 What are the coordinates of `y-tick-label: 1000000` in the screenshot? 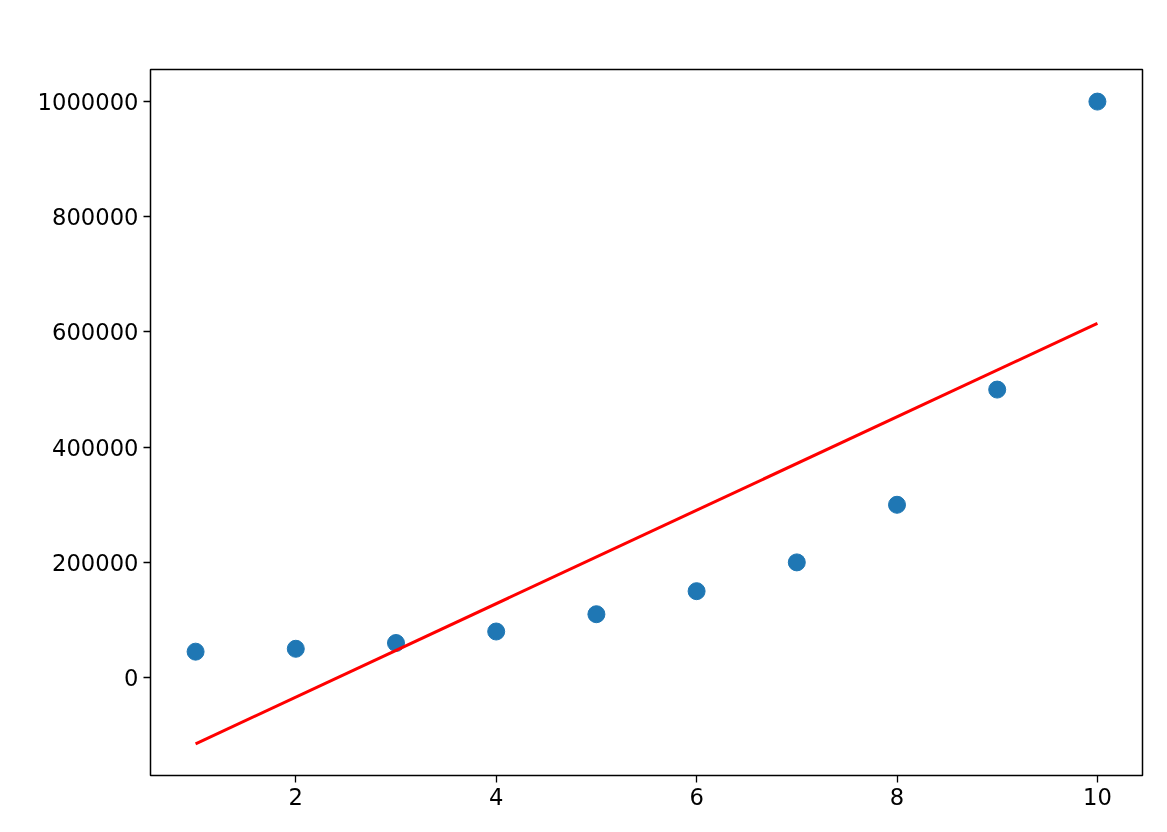 It's located at (88, 102).